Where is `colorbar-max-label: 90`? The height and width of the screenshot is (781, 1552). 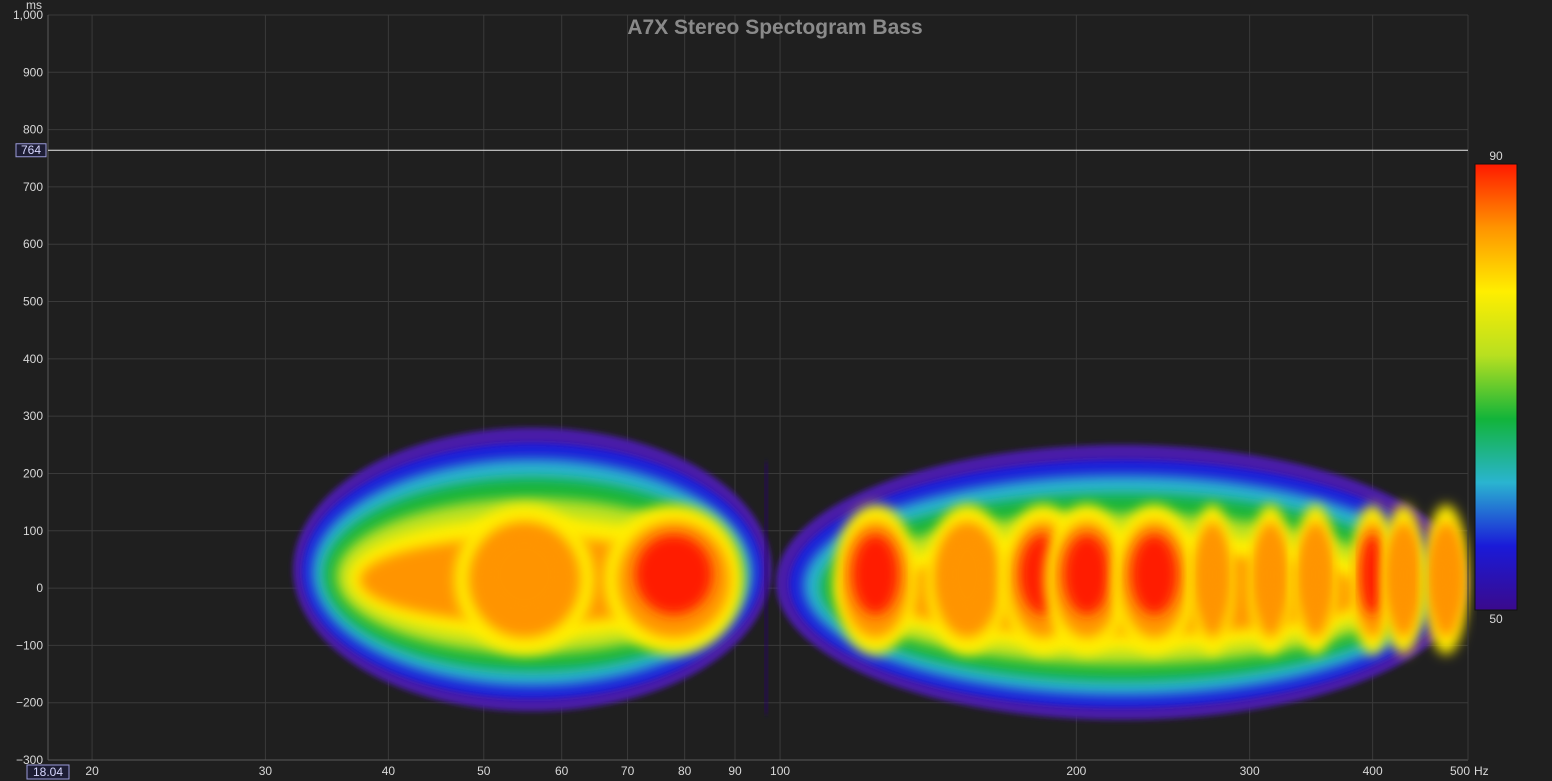
colorbar-max-label: 90 is located at coordinates (1496, 156).